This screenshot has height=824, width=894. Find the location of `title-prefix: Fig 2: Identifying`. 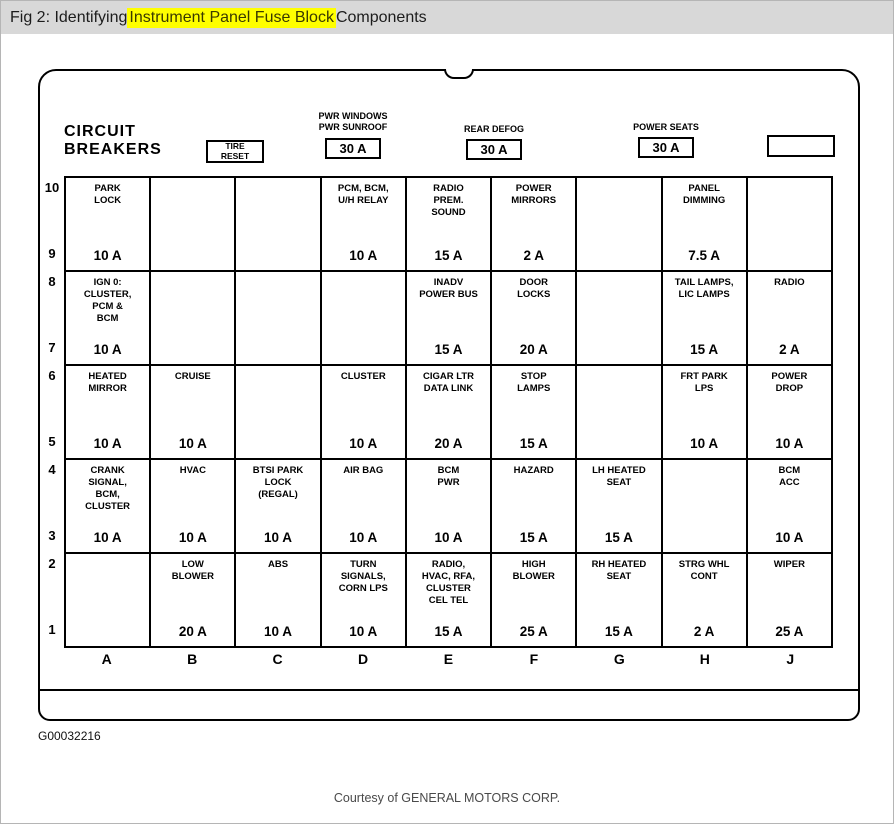

title-prefix: Fig 2: Identifying is located at coordinates (69, 17).